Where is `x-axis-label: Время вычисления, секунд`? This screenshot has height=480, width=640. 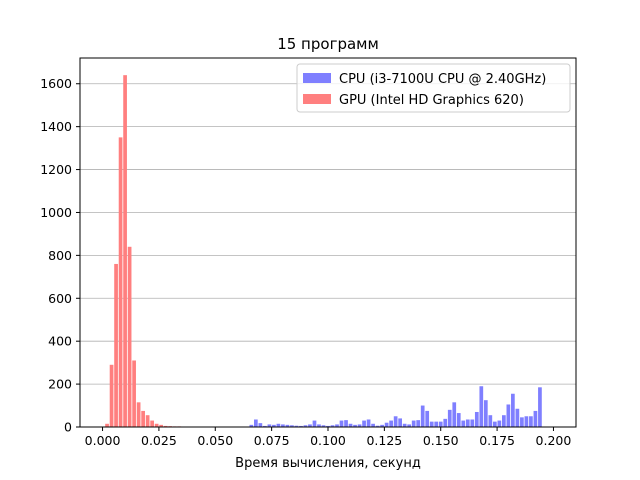 x-axis-label: Время вычисления, секунд is located at coordinates (328, 463).